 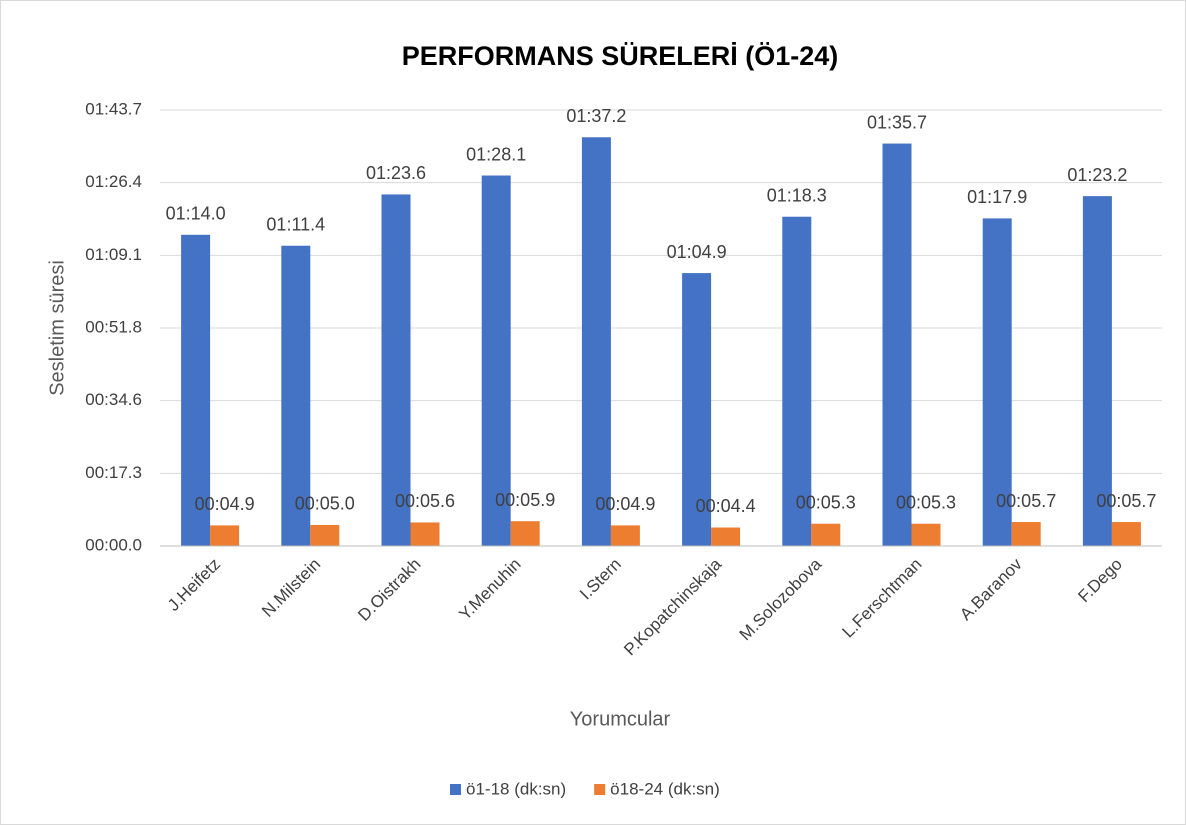 I want to click on data-label: 01:23.2, so click(x=1097, y=175).